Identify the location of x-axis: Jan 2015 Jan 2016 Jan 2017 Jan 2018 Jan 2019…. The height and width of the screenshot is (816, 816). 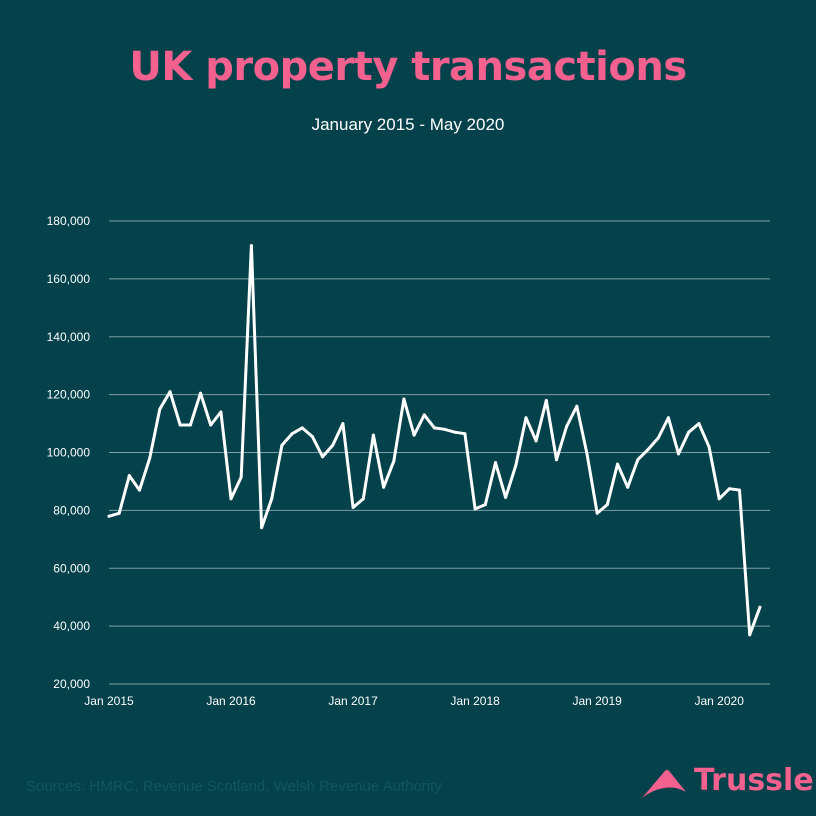
(414, 701).